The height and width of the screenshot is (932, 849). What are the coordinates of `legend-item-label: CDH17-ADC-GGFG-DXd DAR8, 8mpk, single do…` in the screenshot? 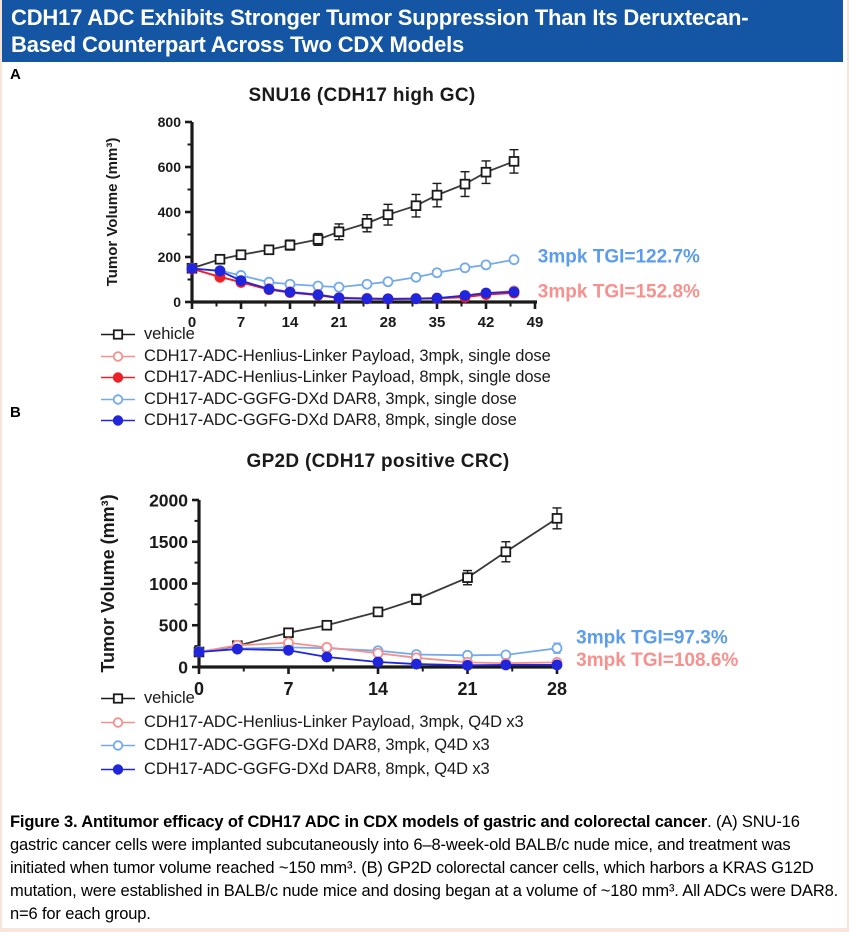 It's located at (330, 420).